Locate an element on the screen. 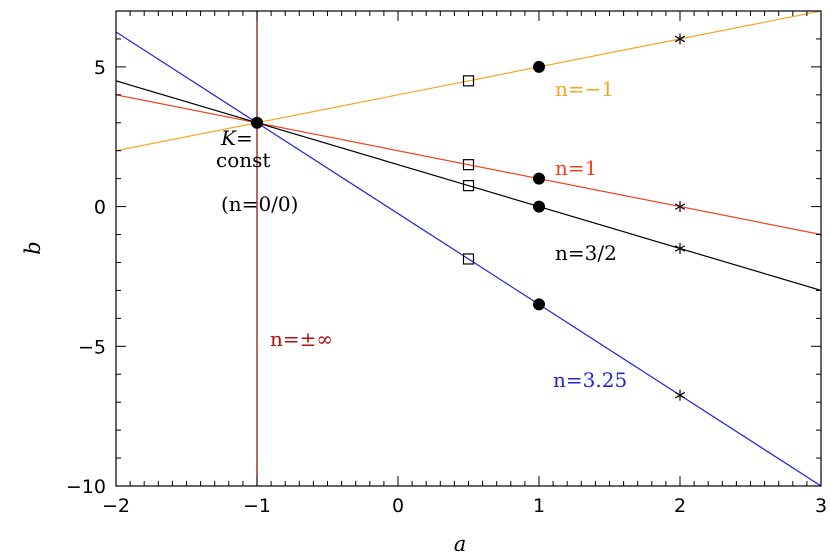  annotation-n-3-2: n=3/2 is located at coordinates (586, 253).